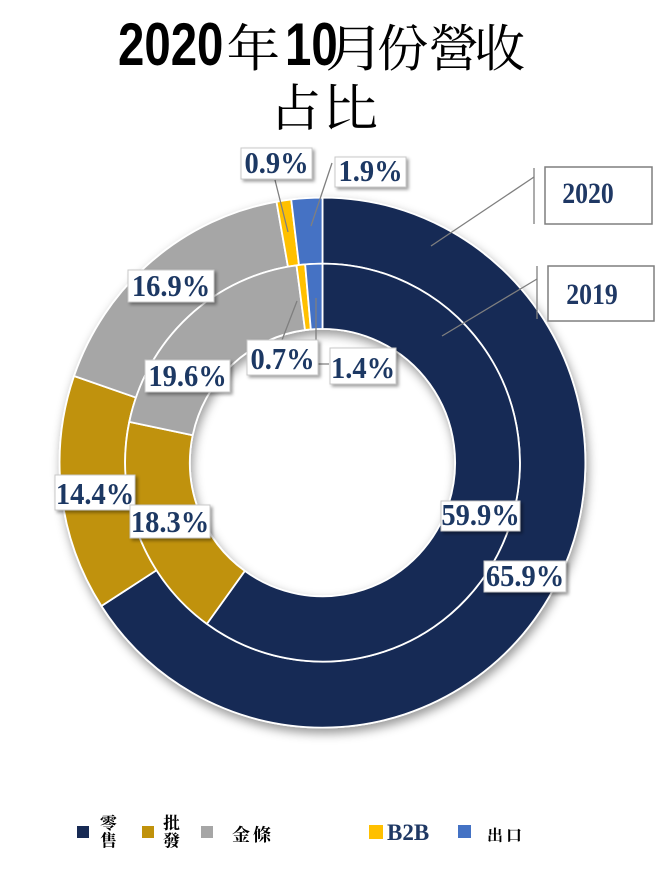 The height and width of the screenshot is (872, 659). I want to click on svg-text: 14.4%, so click(95, 494).